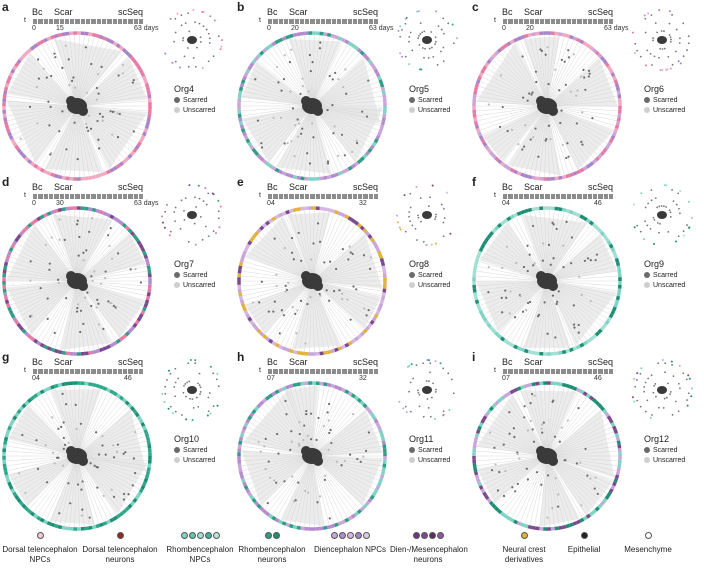 This screenshot has height=586, width=704. What do you see at coordinates (241, 357) in the screenshot?
I see `panel-letter: h` at bounding box center [241, 357].